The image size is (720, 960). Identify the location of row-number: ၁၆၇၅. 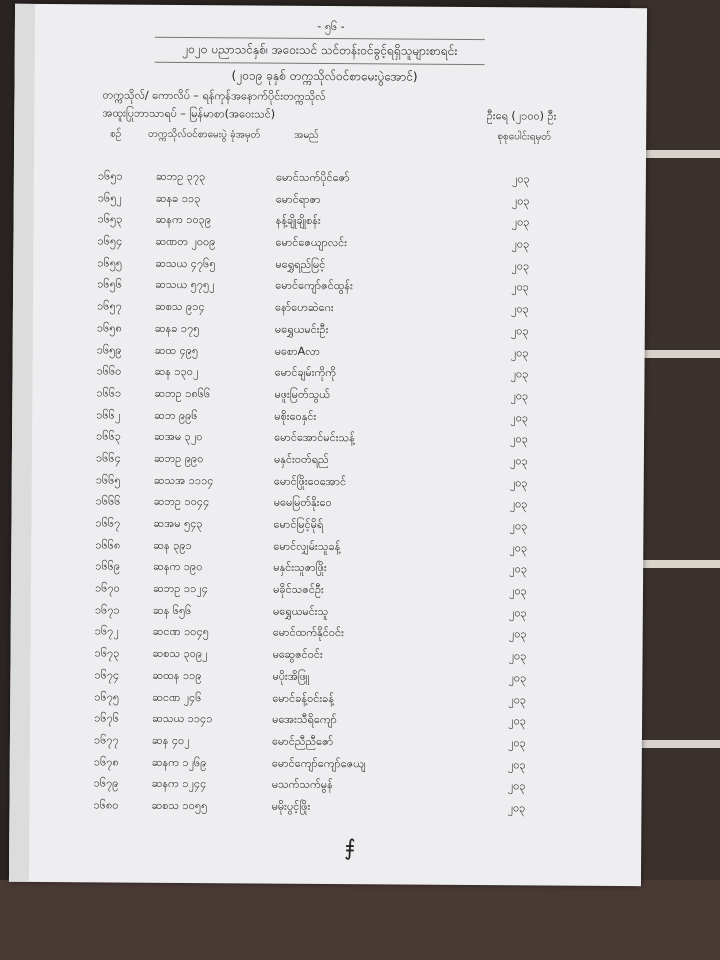
(107, 696).